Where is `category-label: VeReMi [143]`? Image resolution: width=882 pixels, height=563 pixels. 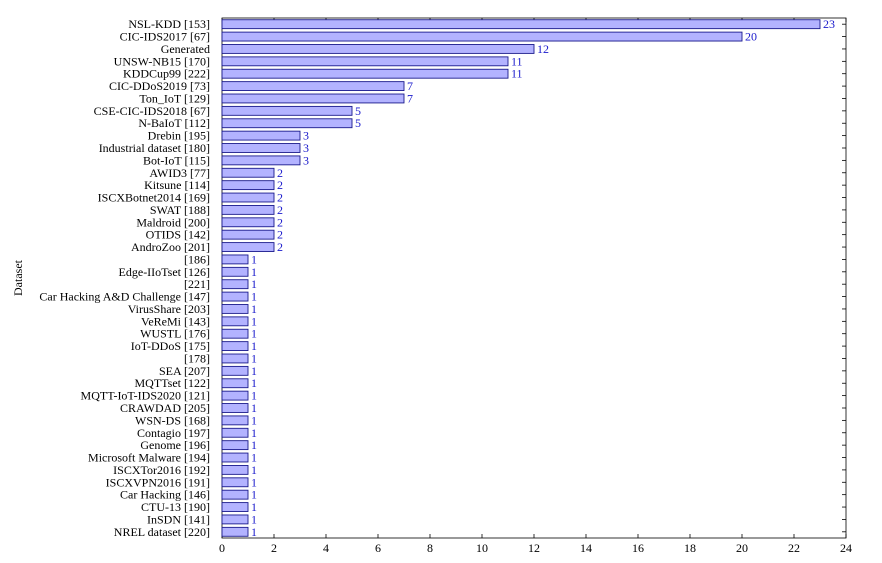
category-label: VeReMi [143] is located at coordinates (175, 321).